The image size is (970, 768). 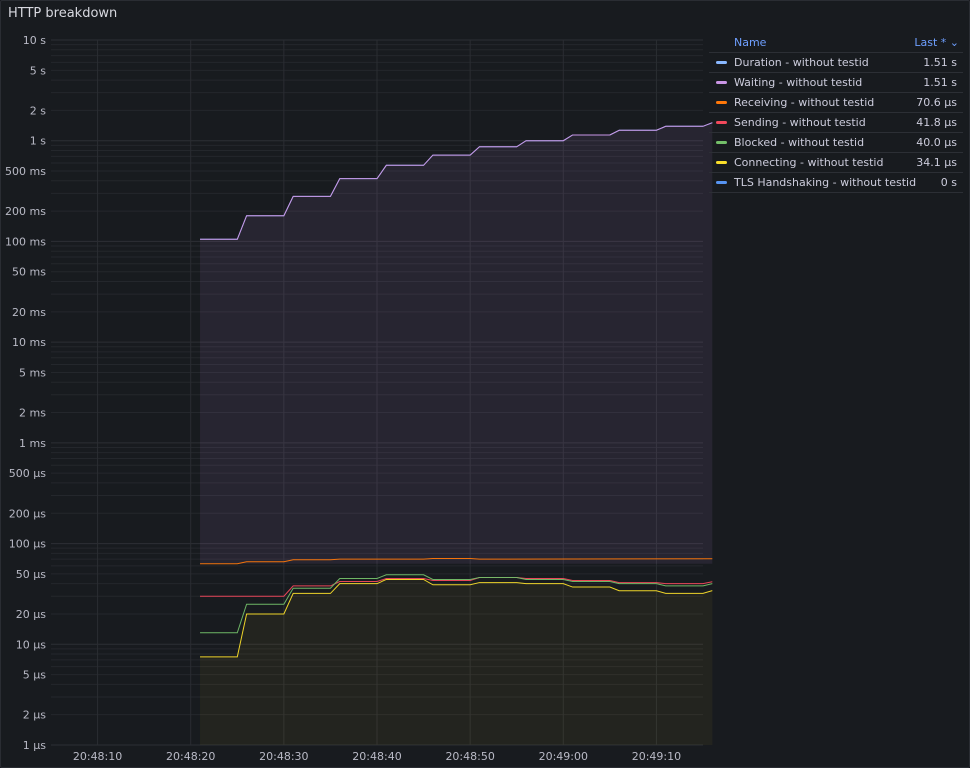 I want to click on legend-last-value: 0 s, so click(x=948, y=182).